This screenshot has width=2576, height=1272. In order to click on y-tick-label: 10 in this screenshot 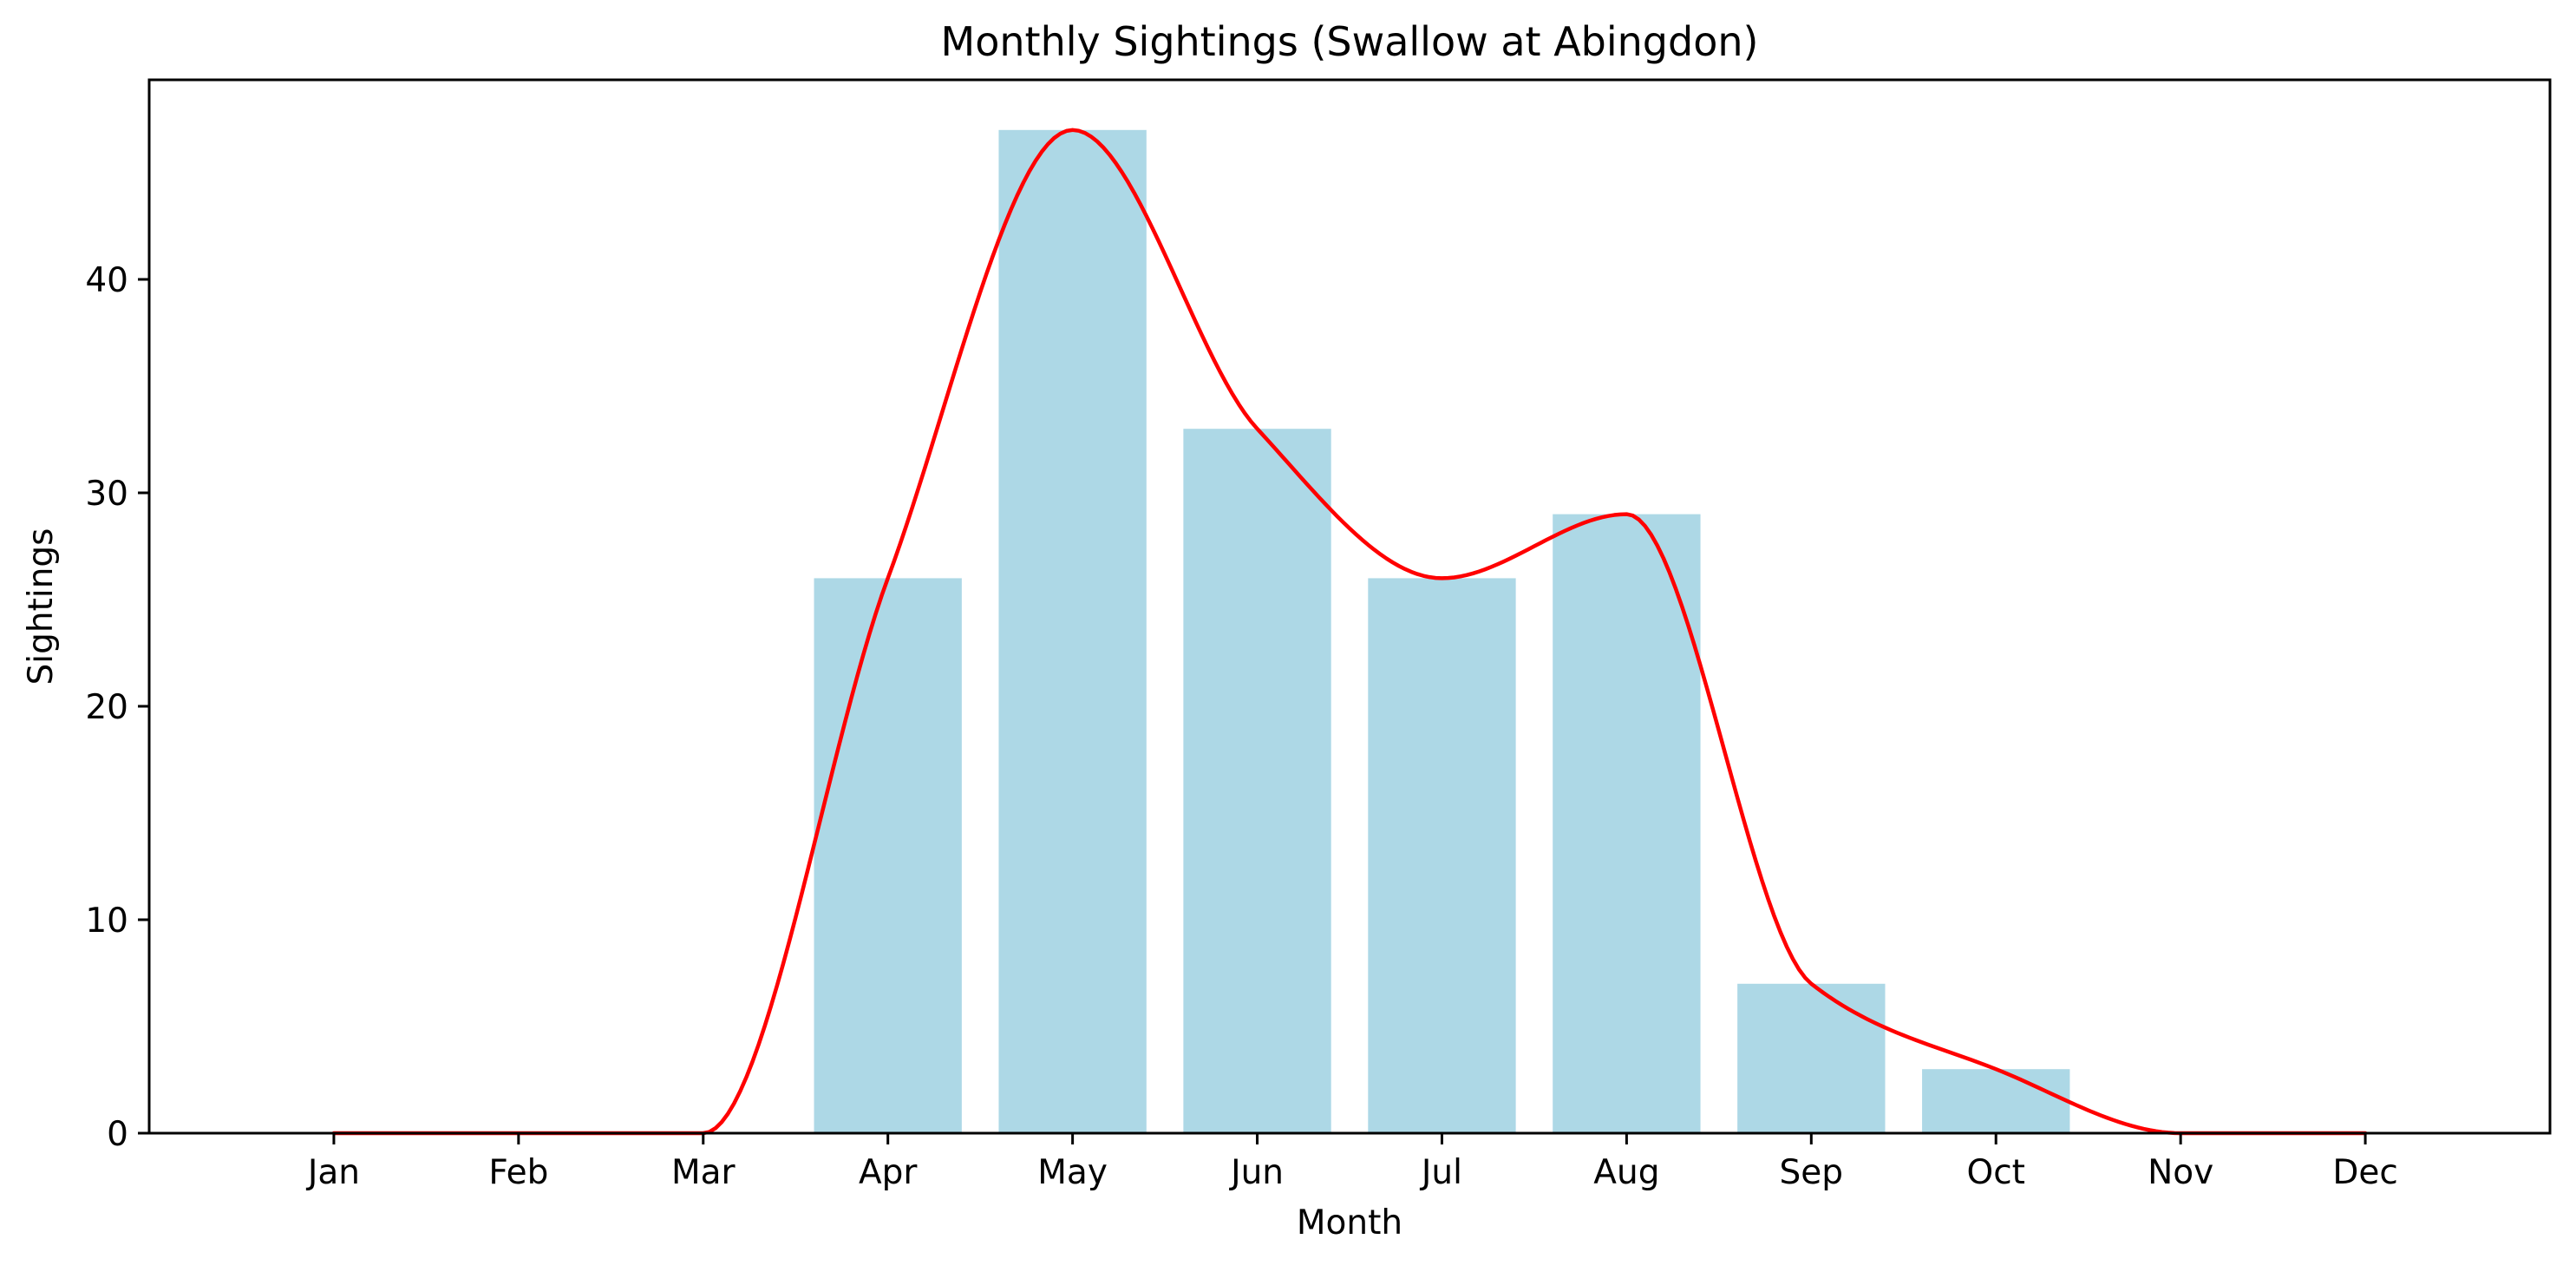, I will do `click(106, 921)`.